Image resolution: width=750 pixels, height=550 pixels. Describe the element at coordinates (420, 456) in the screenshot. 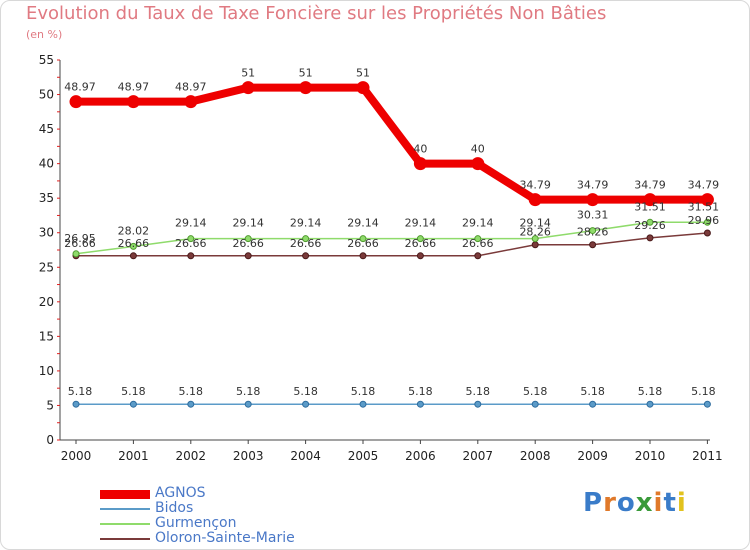

I see `x-tick-label: 2006` at that location.